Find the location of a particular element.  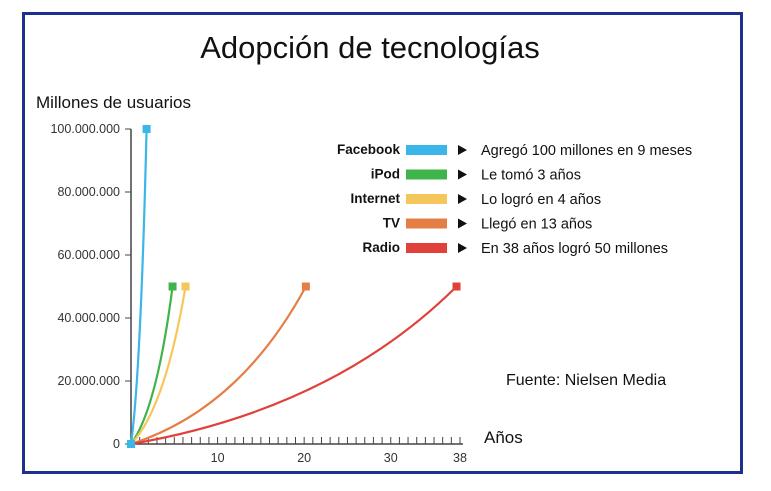

legend-name-facebook: Facebook is located at coordinates (369, 149).